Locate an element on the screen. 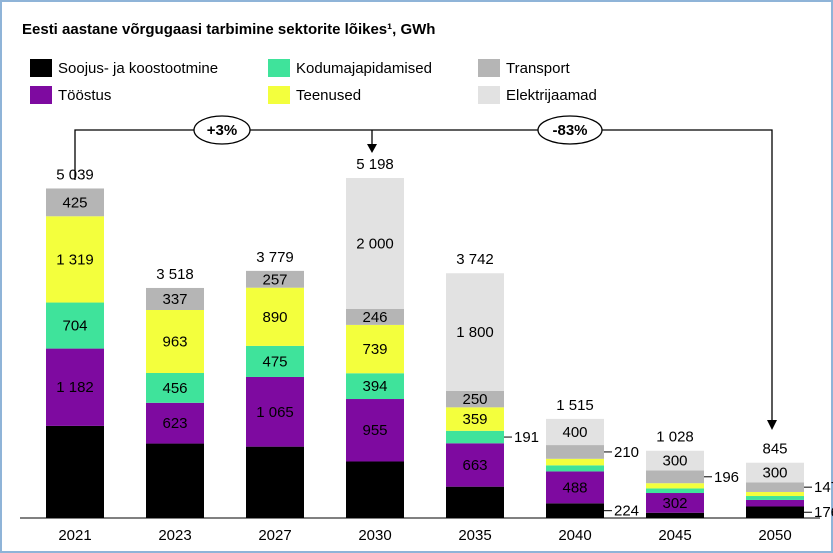 The image size is (833, 553). data-label: 191 is located at coordinates (526, 437).